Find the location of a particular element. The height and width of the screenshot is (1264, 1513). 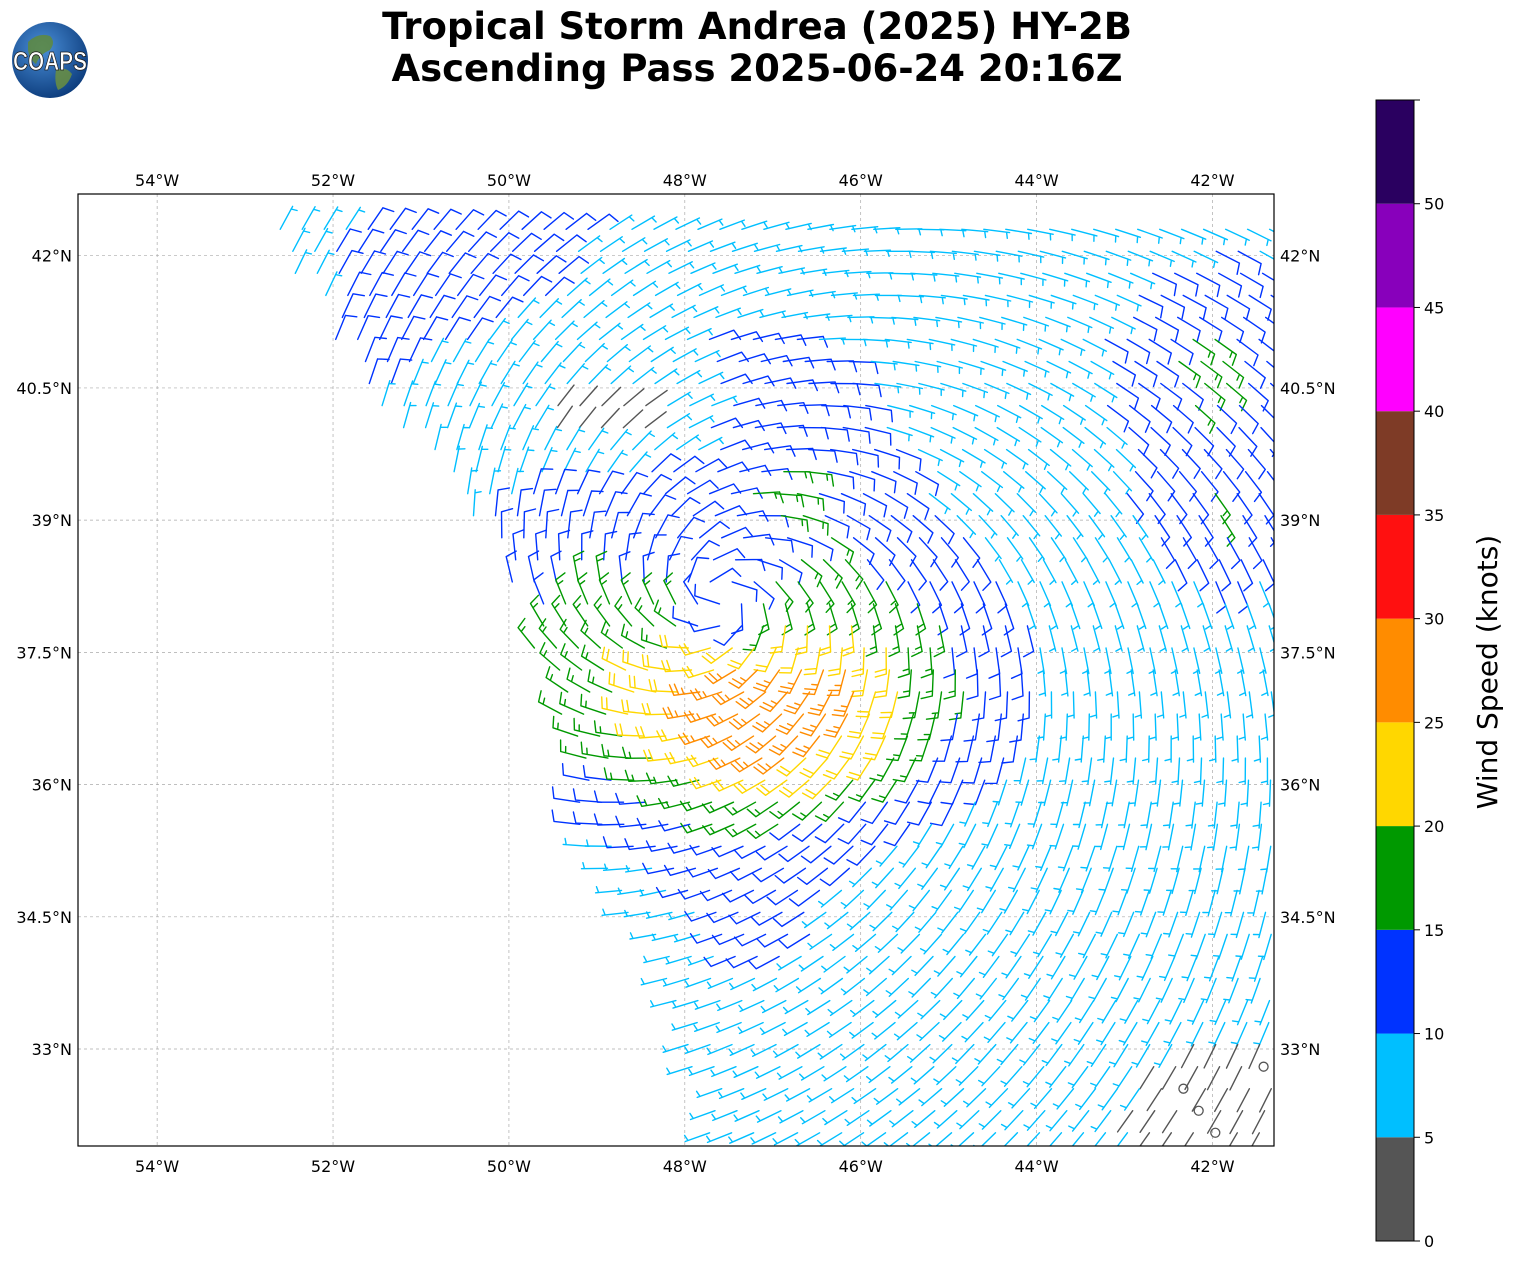

lat-tick-label-left: 37.5°N is located at coordinates (44, 652).